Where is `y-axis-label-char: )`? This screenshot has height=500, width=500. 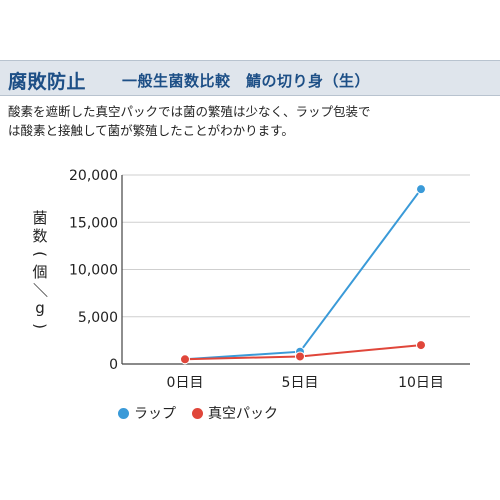
y-axis-label-char: ) is located at coordinates (40, 326).